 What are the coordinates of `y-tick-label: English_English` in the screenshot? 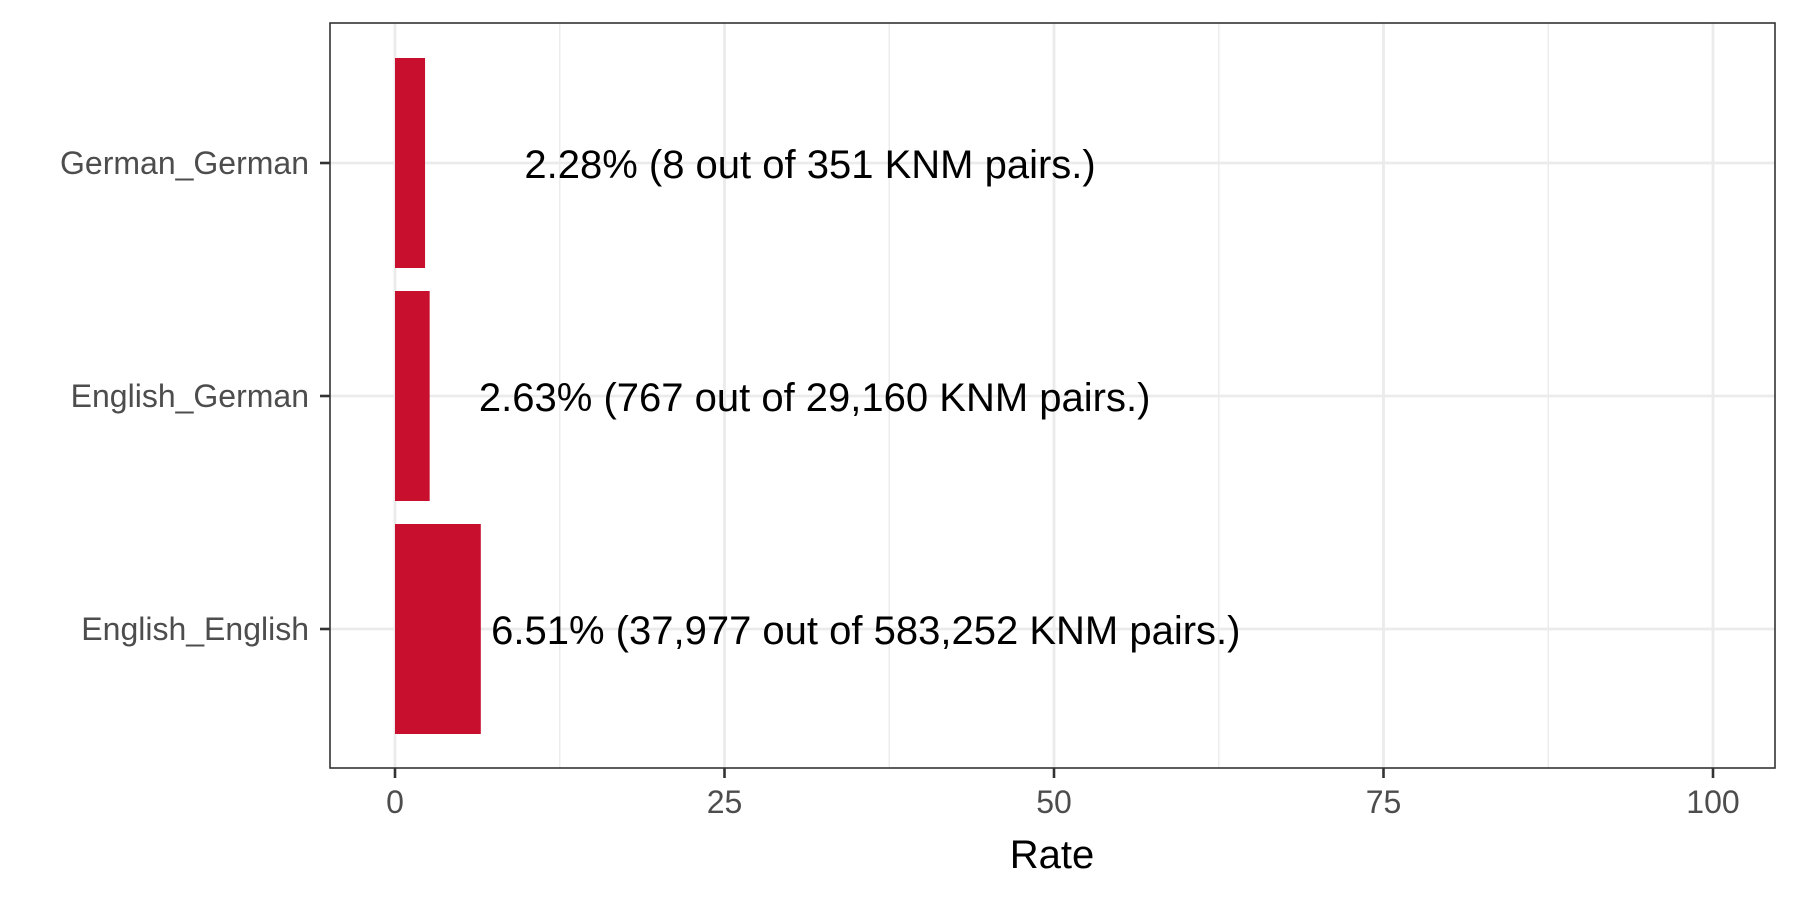 It's located at (195, 629).